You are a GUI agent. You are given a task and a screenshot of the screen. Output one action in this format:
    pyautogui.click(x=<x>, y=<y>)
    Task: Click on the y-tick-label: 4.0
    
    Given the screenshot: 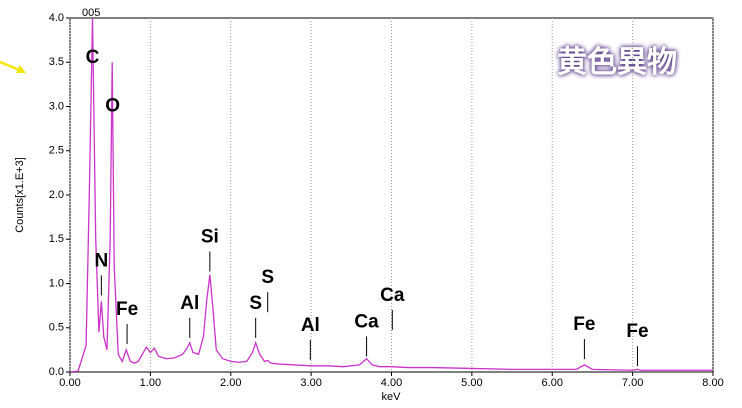 What is the action you would take?
    pyautogui.click(x=56, y=18)
    